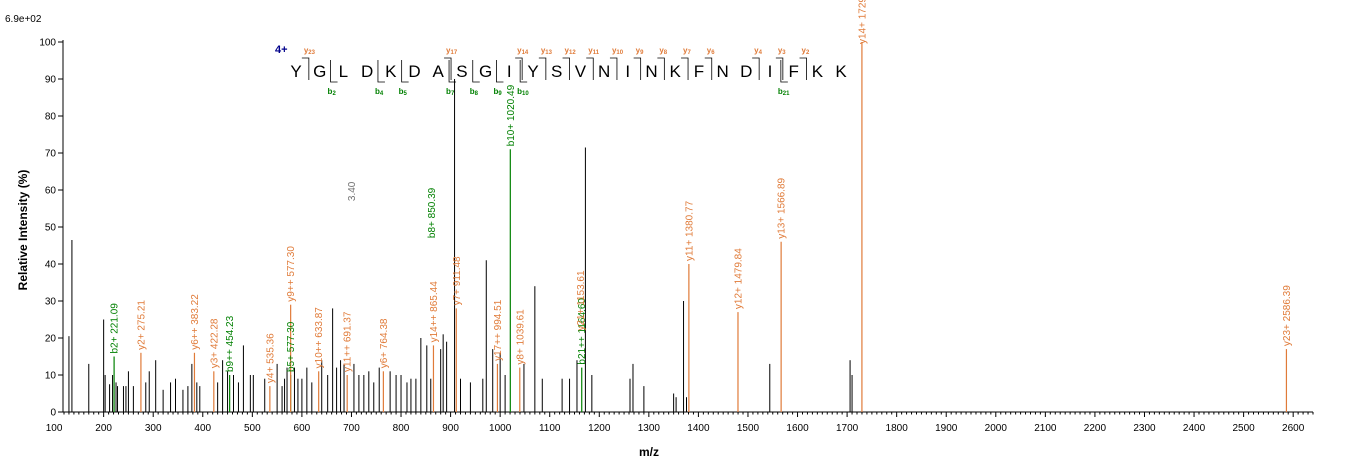 Image resolution: width=1362 pixels, height=473 pixels. What do you see at coordinates (782, 51) in the screenshot?
I see `y-ion-marker: y3` at bounding box center [782, 51].